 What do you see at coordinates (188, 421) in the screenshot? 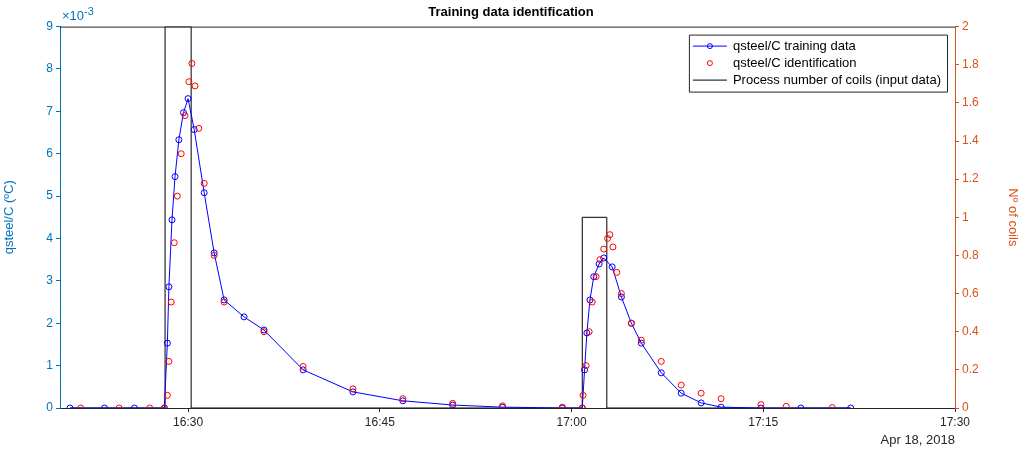
I see `x-tick-label: 16:30` at bounding box center [188, 421].